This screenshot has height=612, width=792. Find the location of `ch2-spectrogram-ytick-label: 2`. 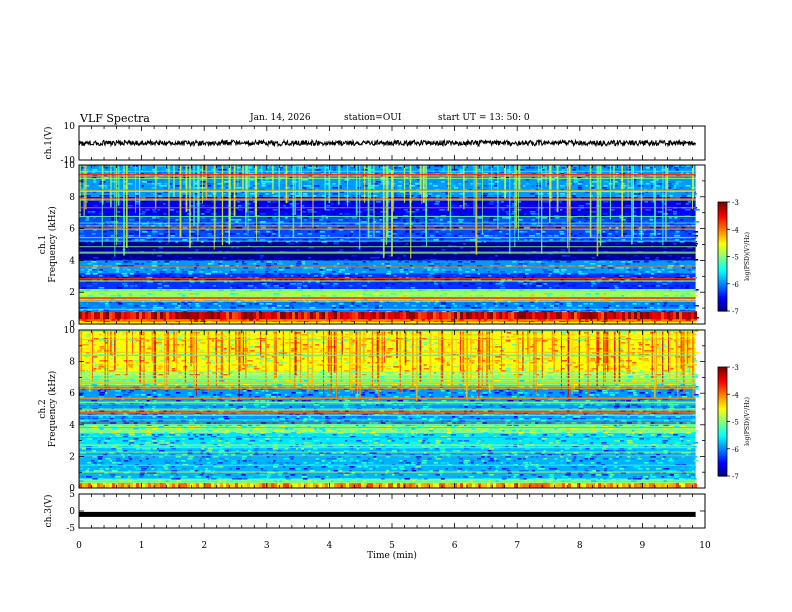

ch2-spectrogram-ytick-label: 2 is located at coordinates (72, 457).